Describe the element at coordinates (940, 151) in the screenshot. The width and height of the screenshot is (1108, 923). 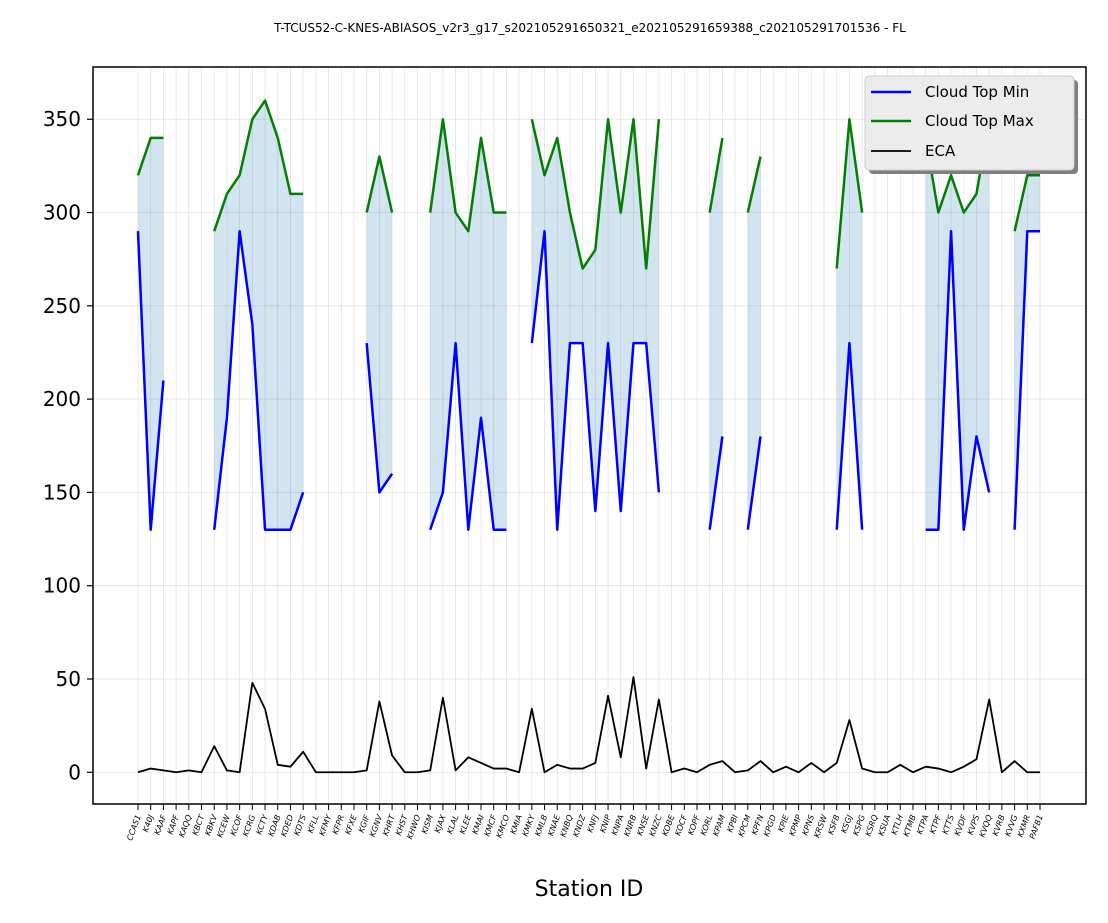
I see `legend-label-eca: ECA` at that location.